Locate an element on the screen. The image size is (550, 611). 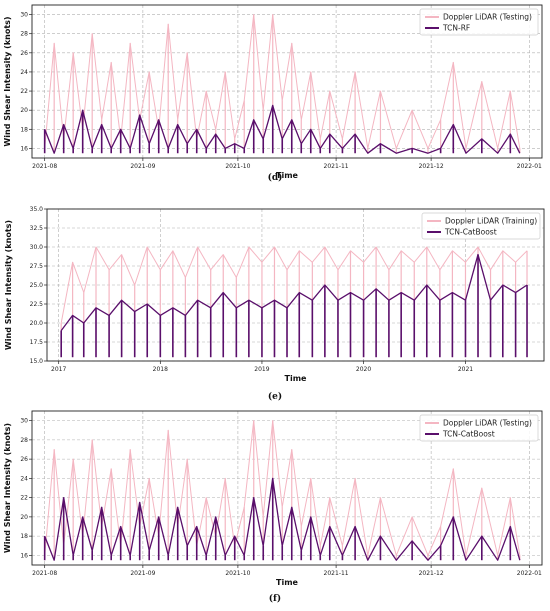
y-tick-label: 35.0 is located at coordinates (37, 209).